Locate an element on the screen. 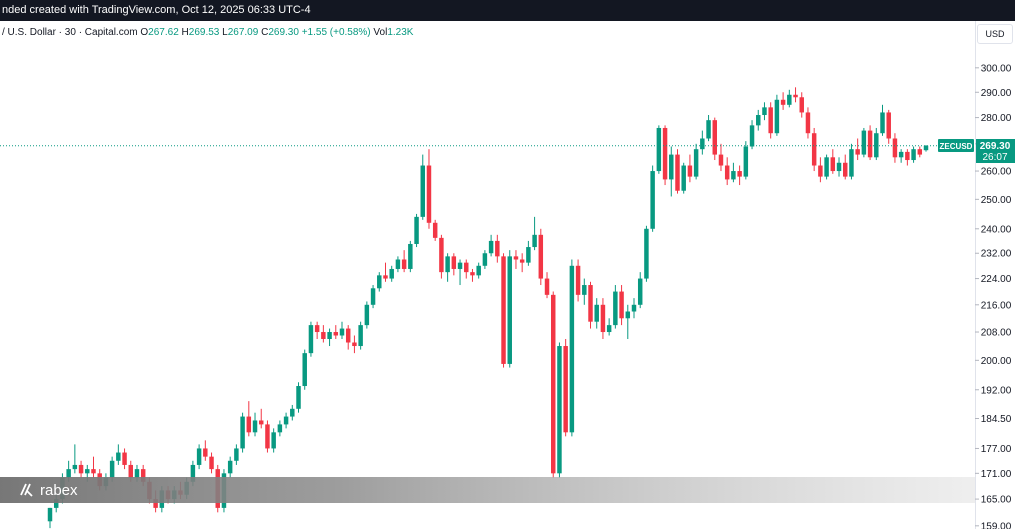 This screenshot has height=529, width=1015. watermark-band: rabex is located at coordinates (487, 490).